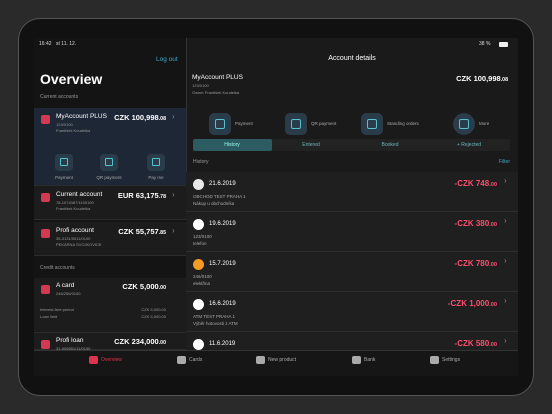 This screenshot has height=414, width=552. What do you see at coordinates (79, 194) in the screenshot?
I see `account-name: Current account` at bounding box center [79, 194].